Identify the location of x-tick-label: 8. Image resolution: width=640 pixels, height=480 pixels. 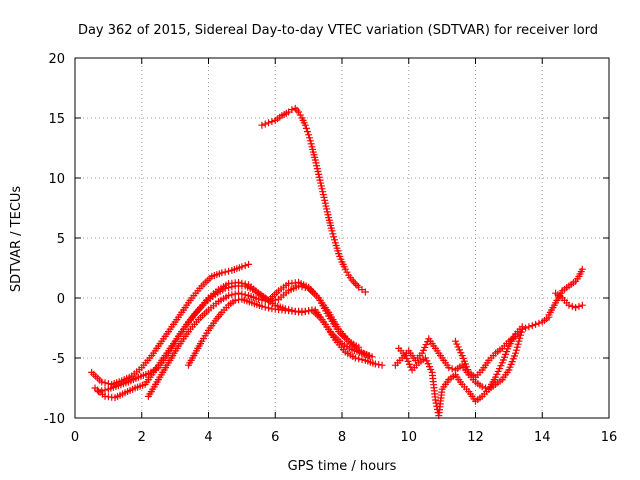
(342, 437).